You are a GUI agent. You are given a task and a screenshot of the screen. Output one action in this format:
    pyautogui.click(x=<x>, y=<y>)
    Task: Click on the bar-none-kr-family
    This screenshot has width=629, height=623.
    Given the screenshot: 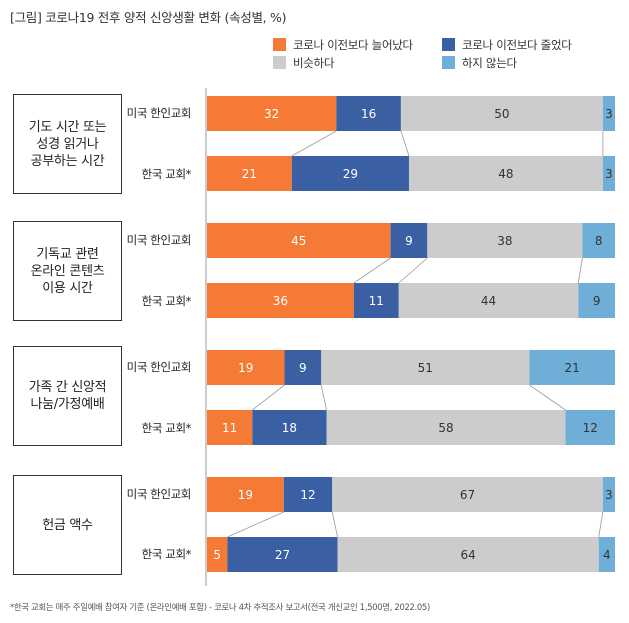 What is the action you would take?
    pyautogui.click(x=590, y=427)
    